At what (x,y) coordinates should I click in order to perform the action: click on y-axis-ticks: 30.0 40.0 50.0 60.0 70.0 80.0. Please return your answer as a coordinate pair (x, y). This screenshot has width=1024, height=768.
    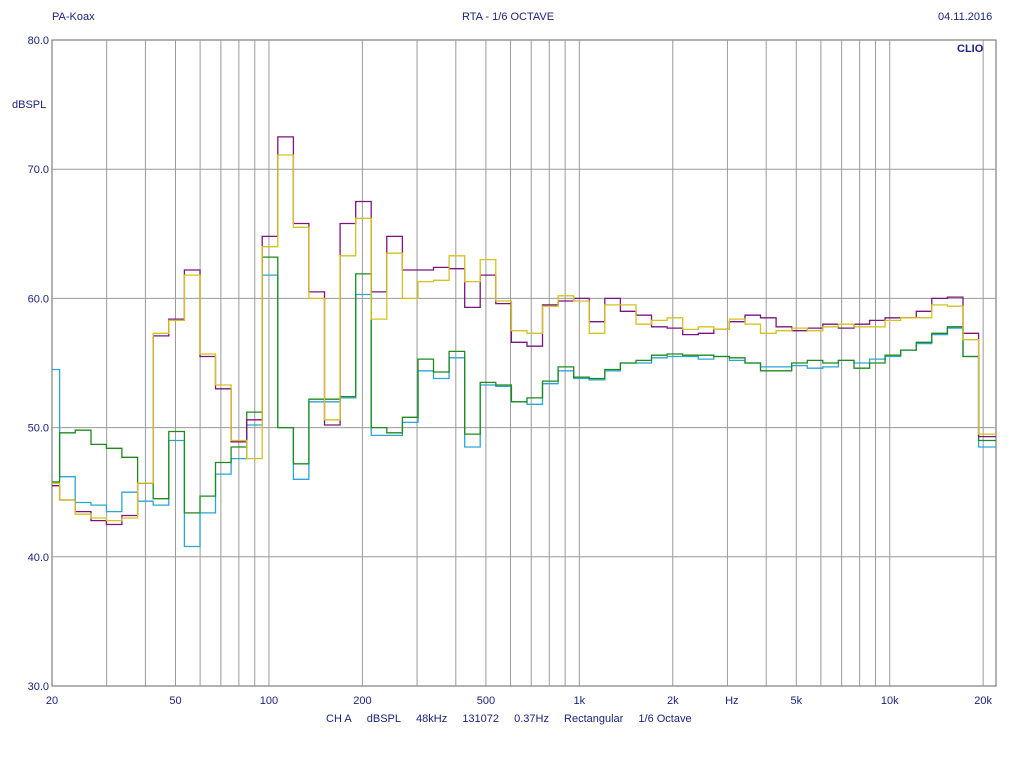
    Looking at the image, I should click on (38, 364).